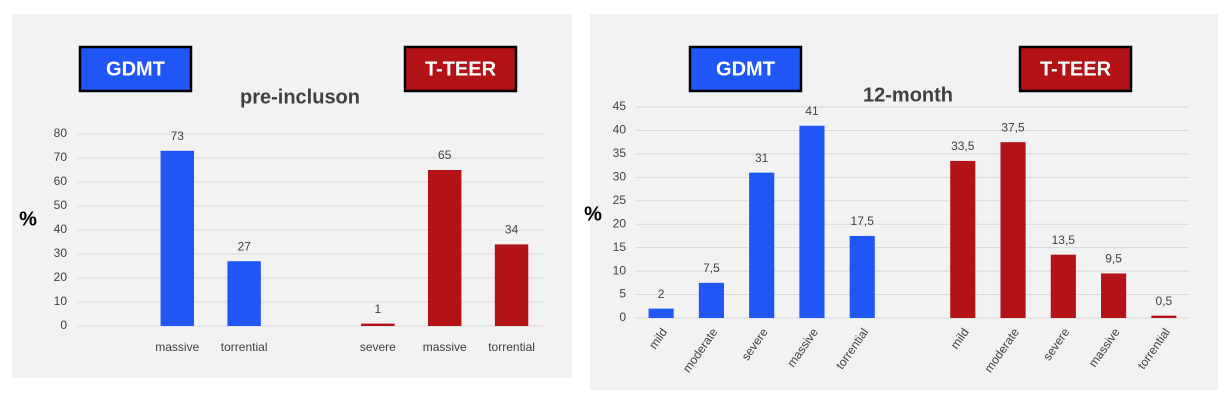  I want to click on data-label: 34, so click(512, 230).